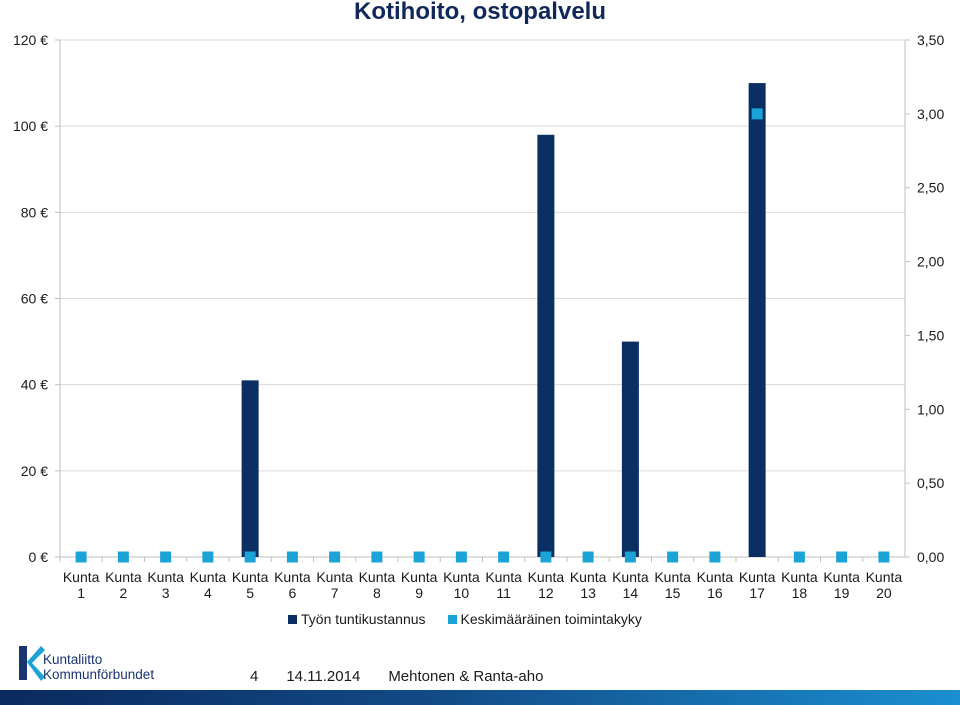  What do you see at coordinates (930, 262) in the screenshot?
I see `right-axis-tick-label: 2,00` at bounding box center [930, 262].